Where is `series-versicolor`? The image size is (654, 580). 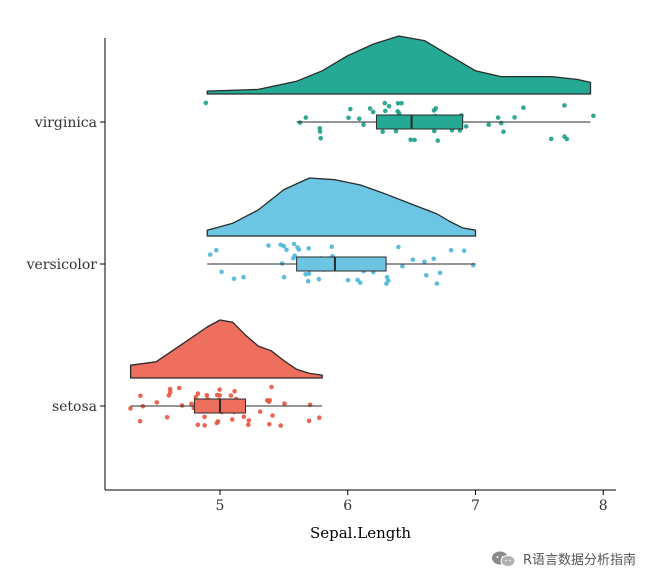 series-versicolor is located at coordinates (341, 231).